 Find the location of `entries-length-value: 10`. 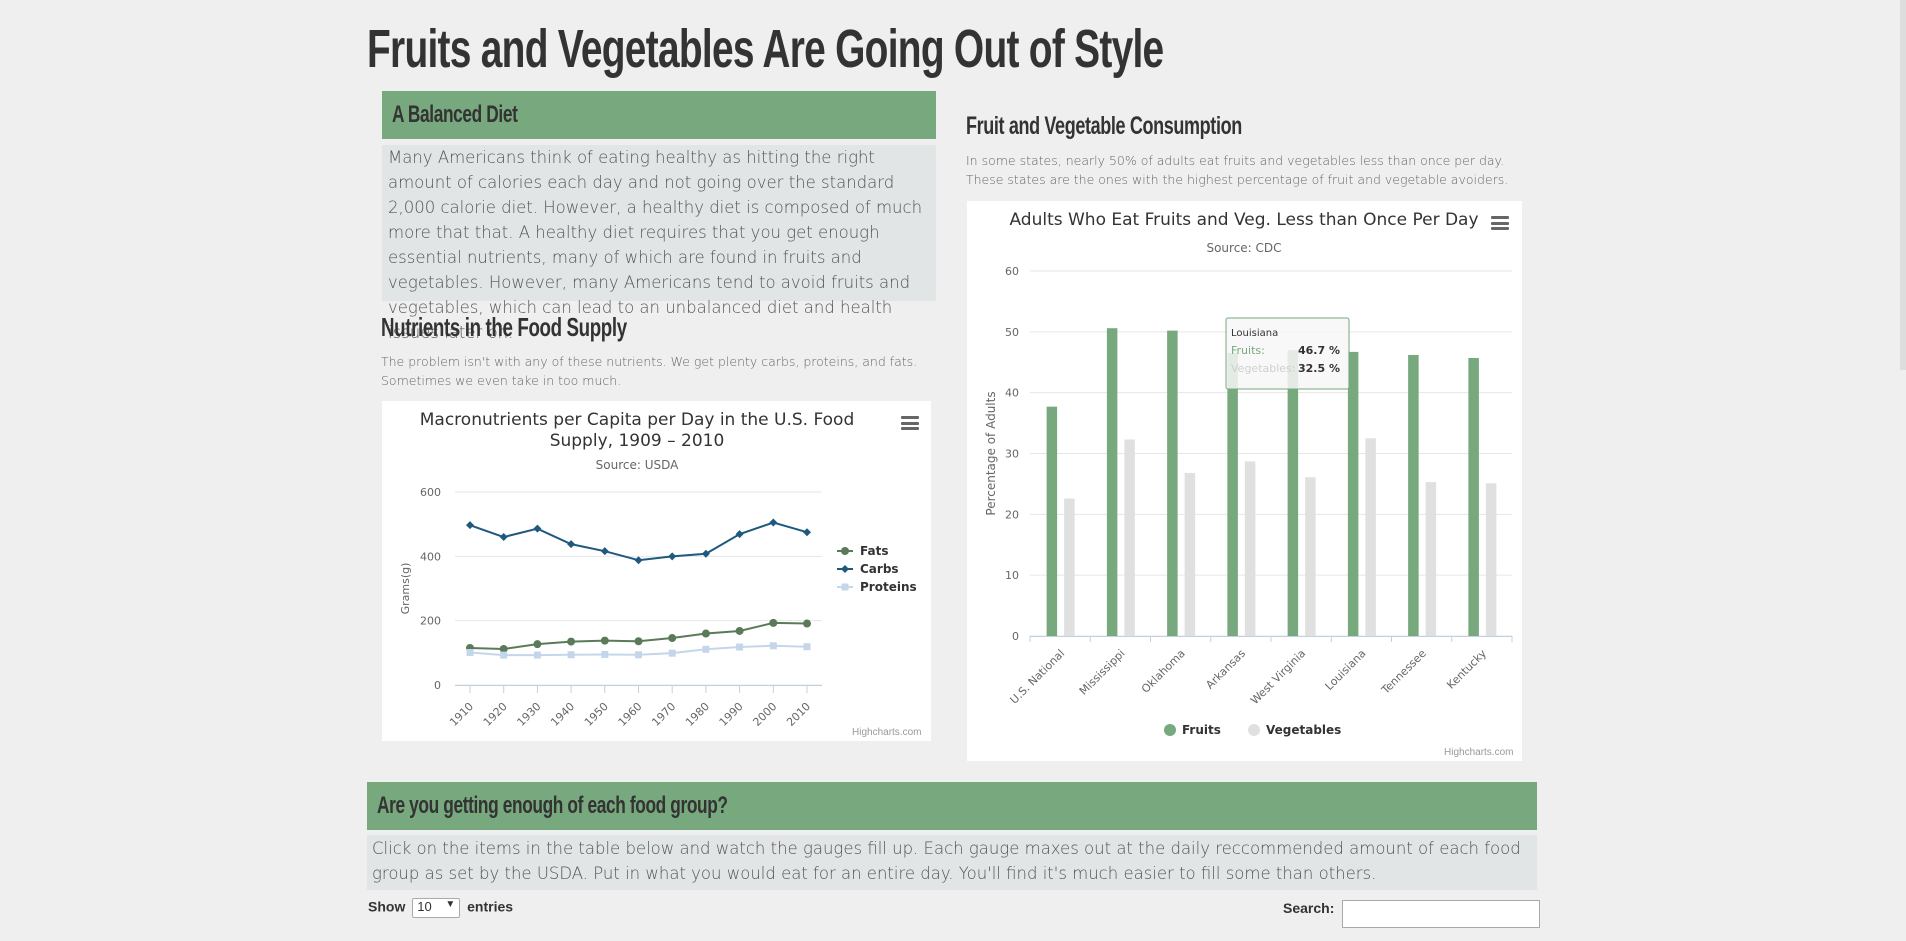

entries-length-value: 10 is located at coordinates (424, 906).